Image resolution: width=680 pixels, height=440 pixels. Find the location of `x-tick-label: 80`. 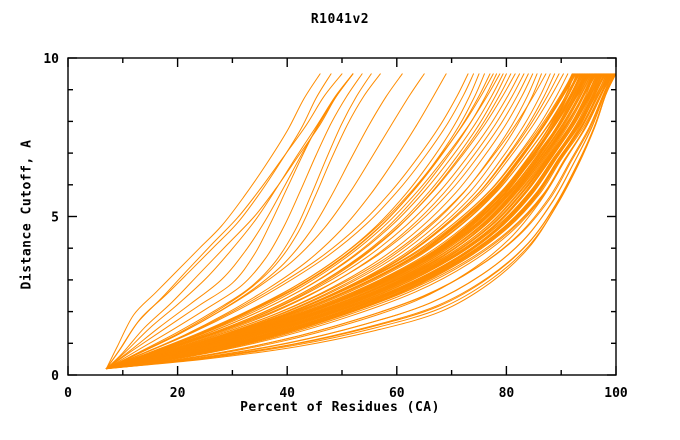

x-tick-label: 80 is located at coordinates (507, 393).